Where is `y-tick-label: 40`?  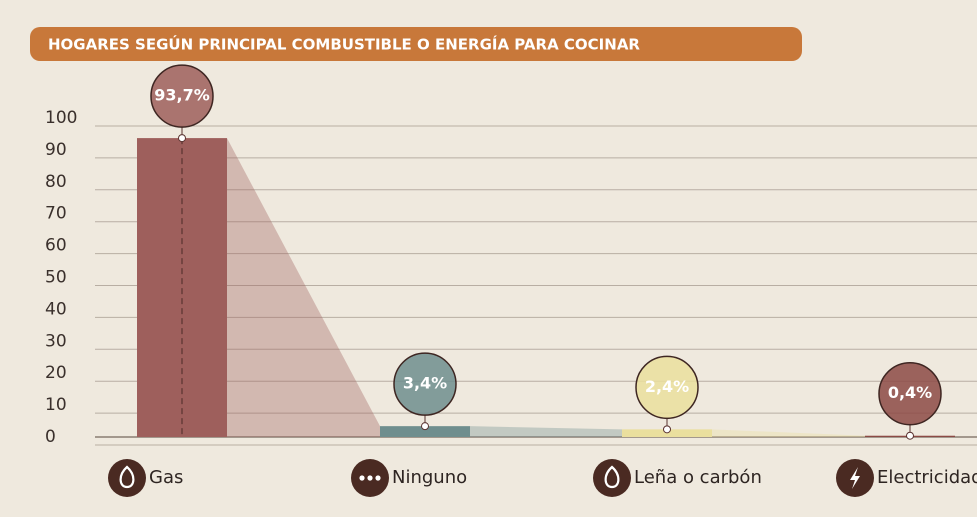
y-tick-label: 40 is located at coordinates (56, 309).